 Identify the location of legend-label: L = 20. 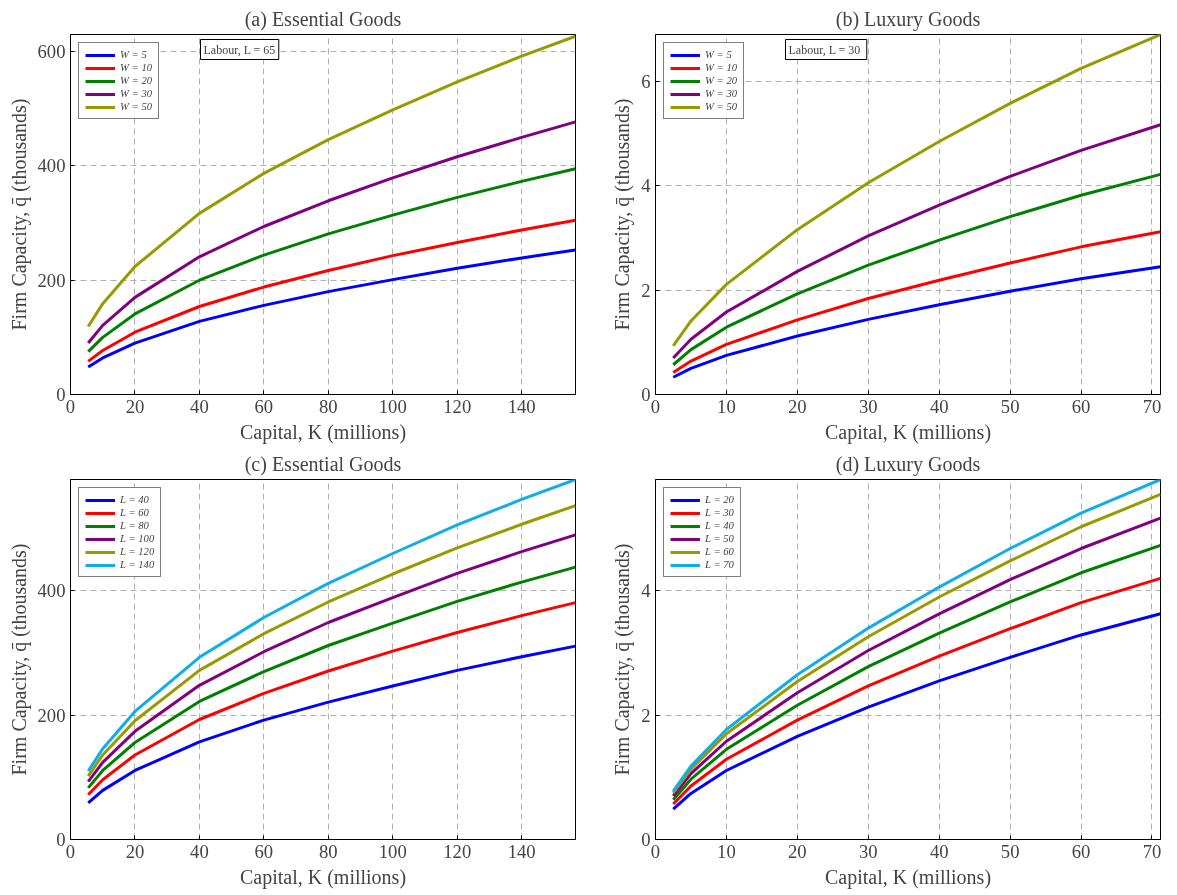
(719, 499).